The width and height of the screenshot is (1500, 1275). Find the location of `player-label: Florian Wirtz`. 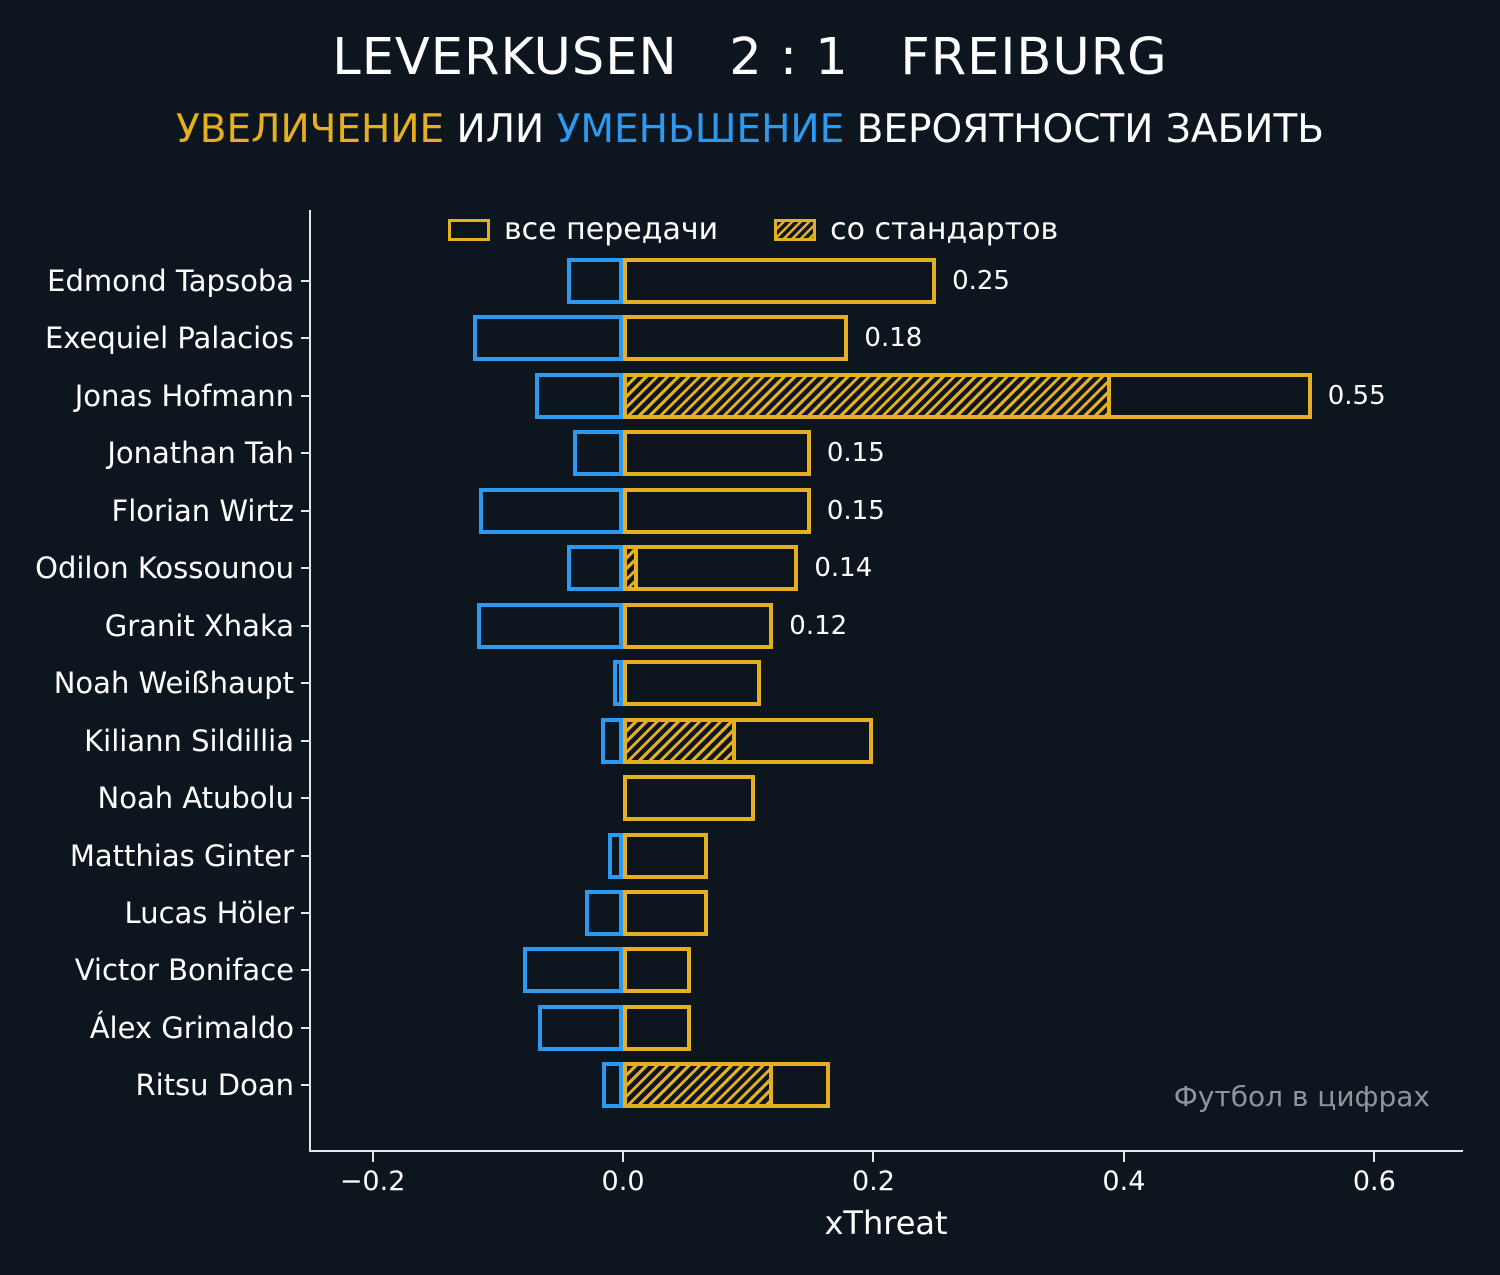

player-label: Florian Wirtz is located at coordinates (202, 510).